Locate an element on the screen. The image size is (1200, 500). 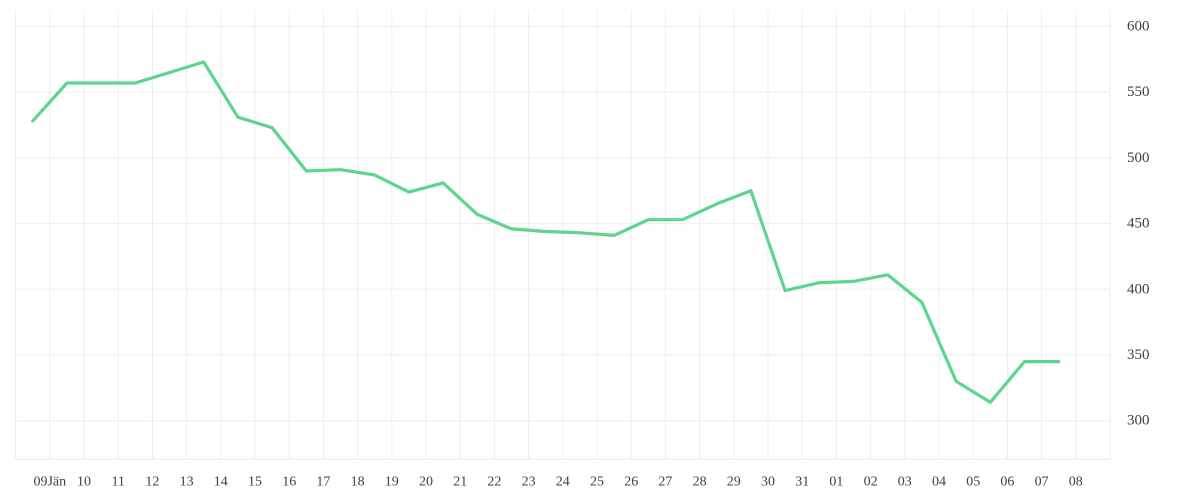
x-tick-label: 14 is located at coordinates (221, 482).